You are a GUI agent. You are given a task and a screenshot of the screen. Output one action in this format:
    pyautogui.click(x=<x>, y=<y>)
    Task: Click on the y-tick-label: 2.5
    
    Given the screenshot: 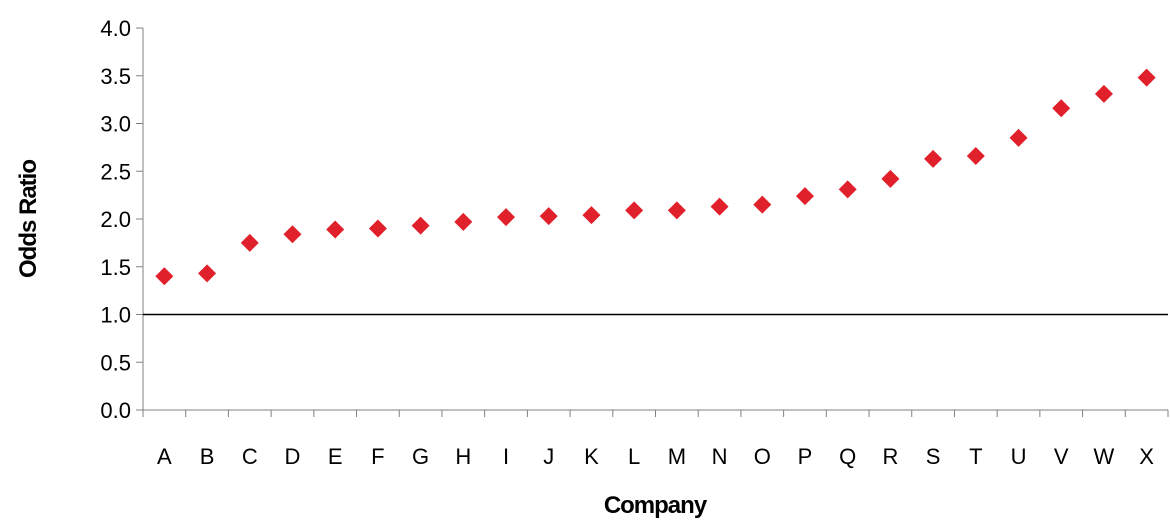 What is the action you would take?
    pyautogui.click(x=115, y=171)
    